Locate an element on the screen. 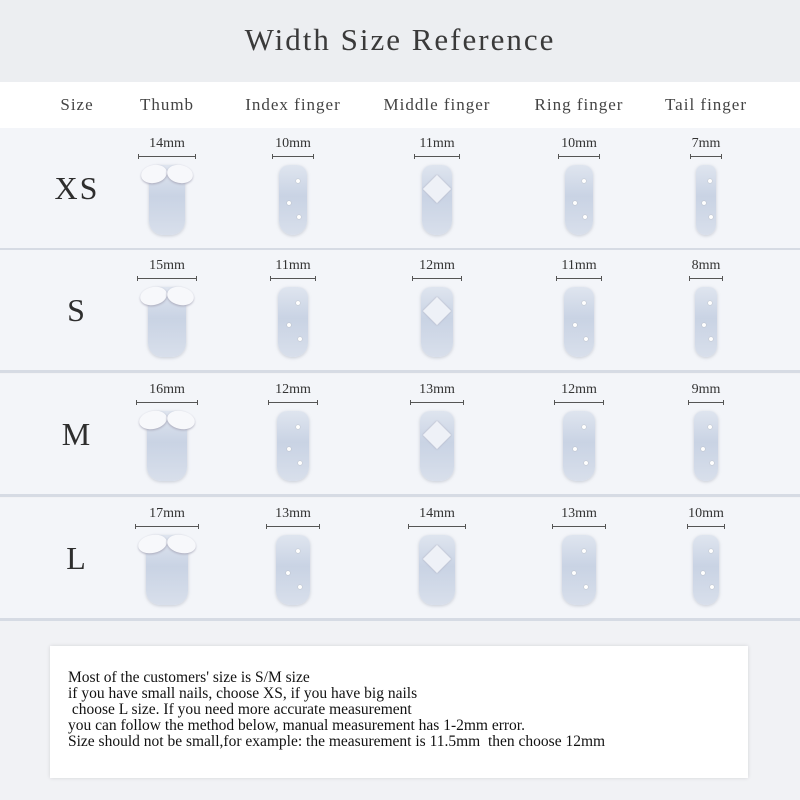  index-cell: 13mm is located at coordinates (293, 555).